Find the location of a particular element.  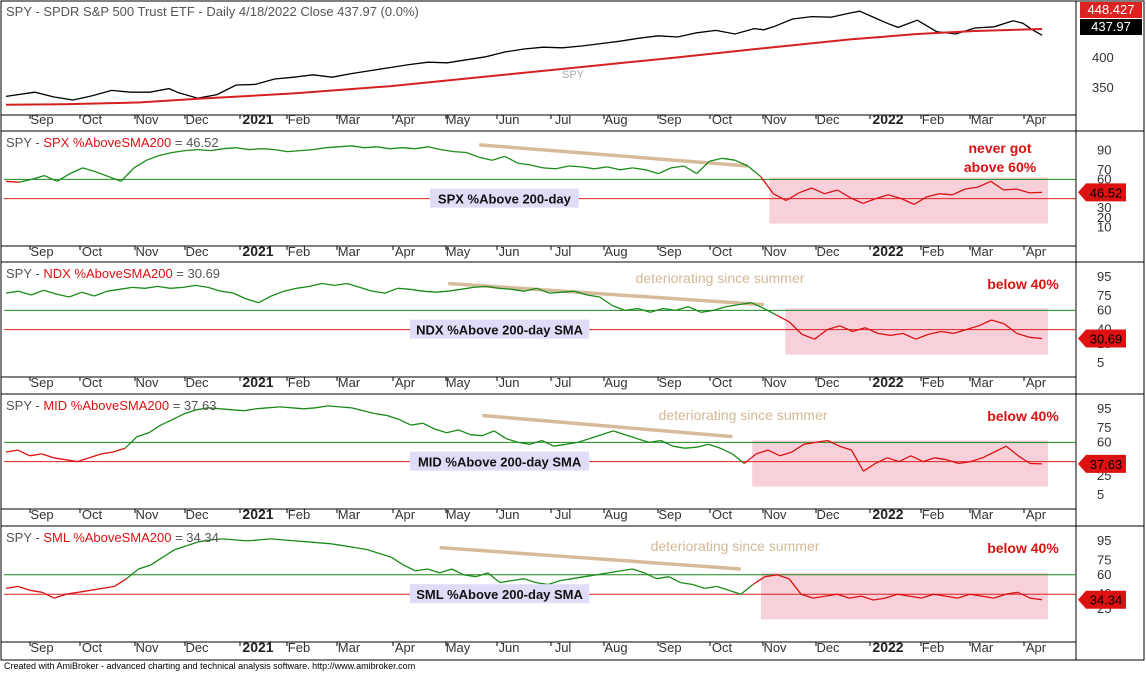

x-tick-label: Oct is located at coordinates (722, 119).